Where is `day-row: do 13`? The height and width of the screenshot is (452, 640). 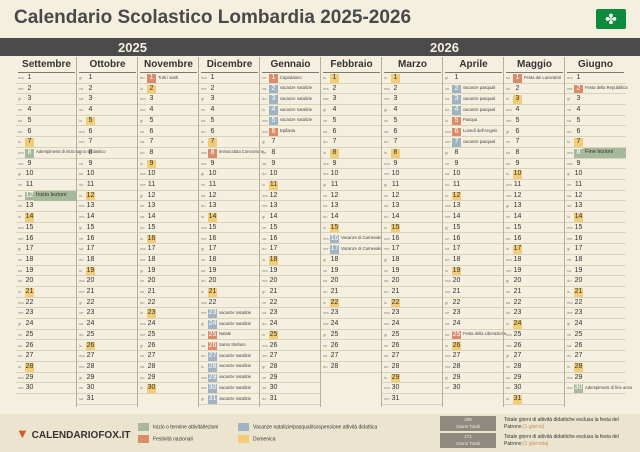
day-row: do 13 is located at coordinates (595, 207).